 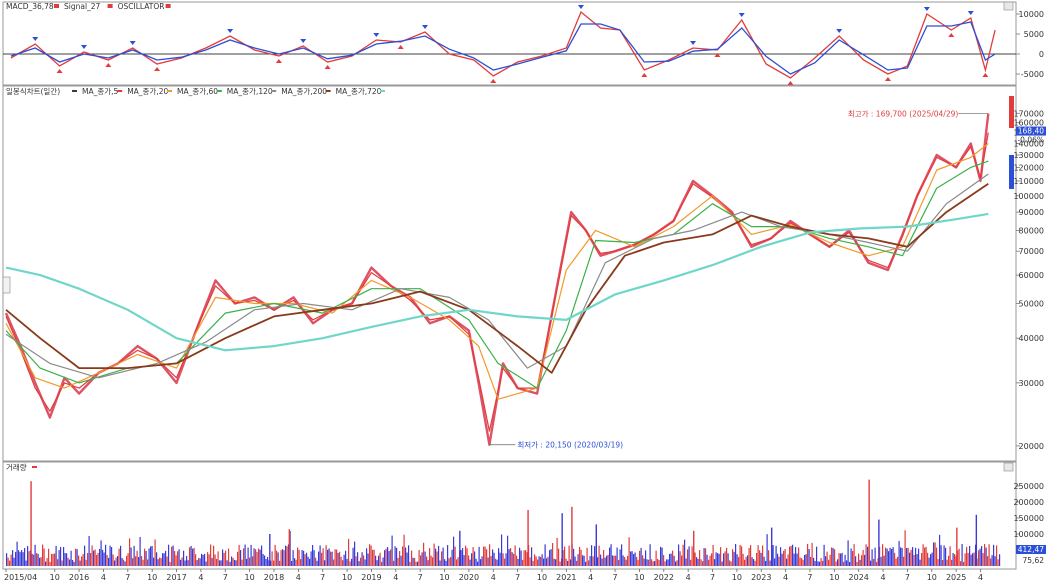 I want to click on price-y-tick-label: 130000, so click(x=1028, y=155).